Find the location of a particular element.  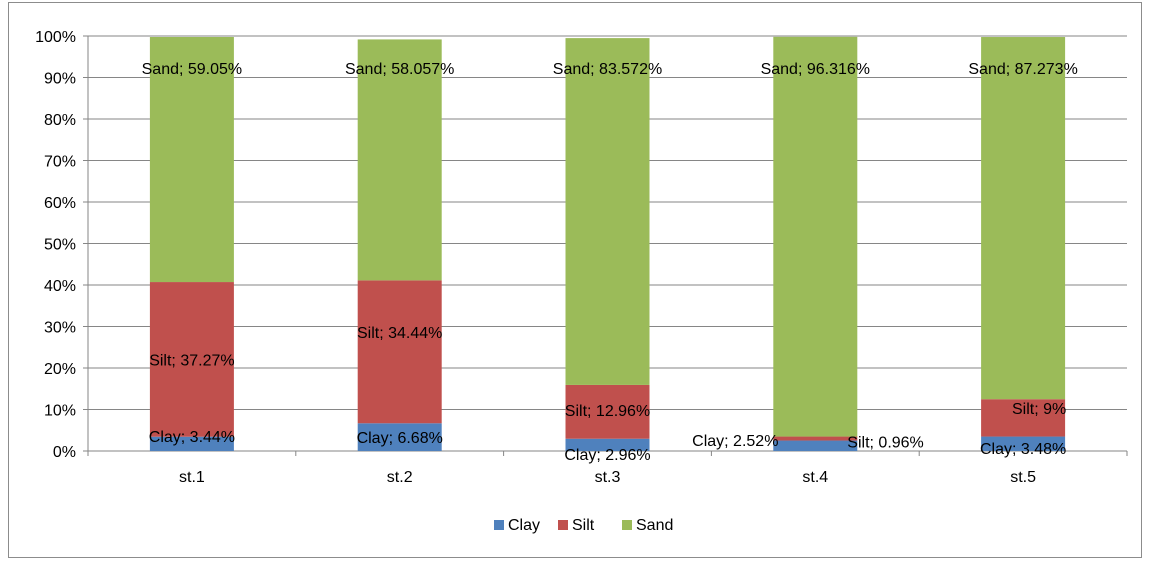

x-tick-label: st.2 is located at coordinates (400, 477).